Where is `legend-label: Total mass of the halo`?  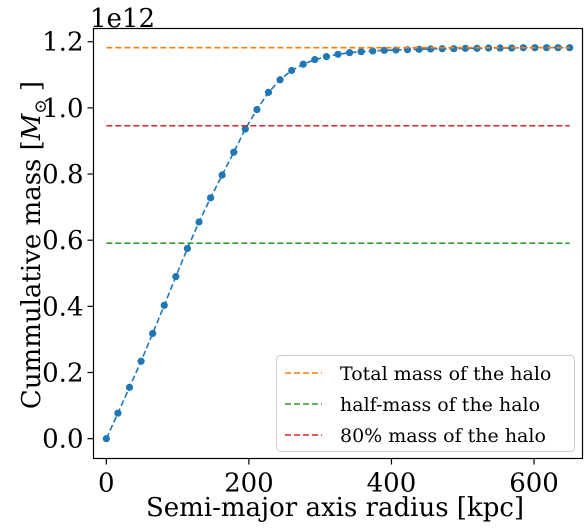 legend-label: Total mass of the halo is located at coordinates (445, 374).